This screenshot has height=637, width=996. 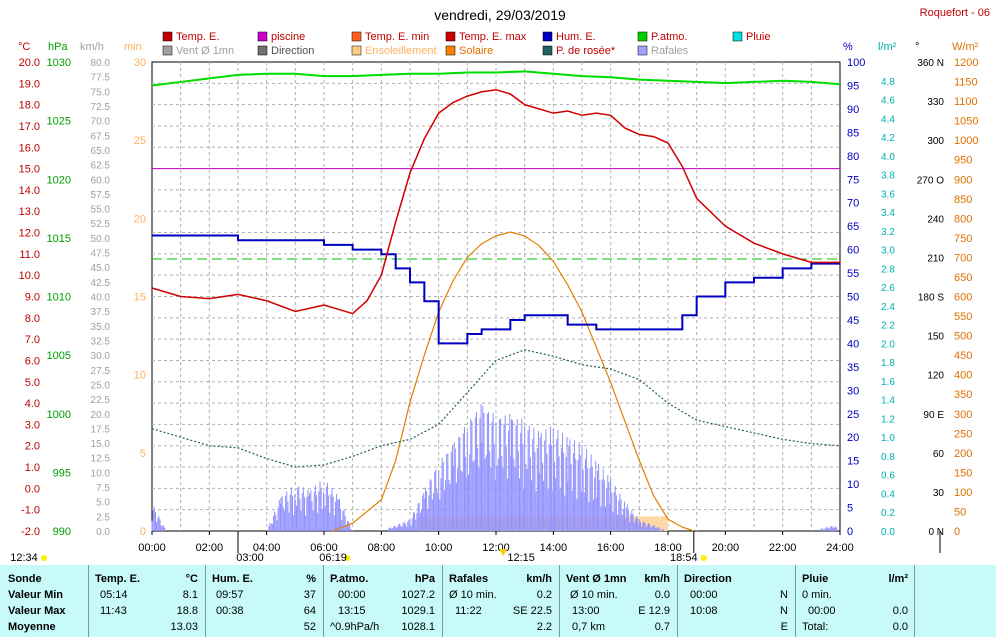 What do you see at coordinates (888, 194) in the screenshot?
I see `tick-rain: 3.6` at bounding box center [888, 194].